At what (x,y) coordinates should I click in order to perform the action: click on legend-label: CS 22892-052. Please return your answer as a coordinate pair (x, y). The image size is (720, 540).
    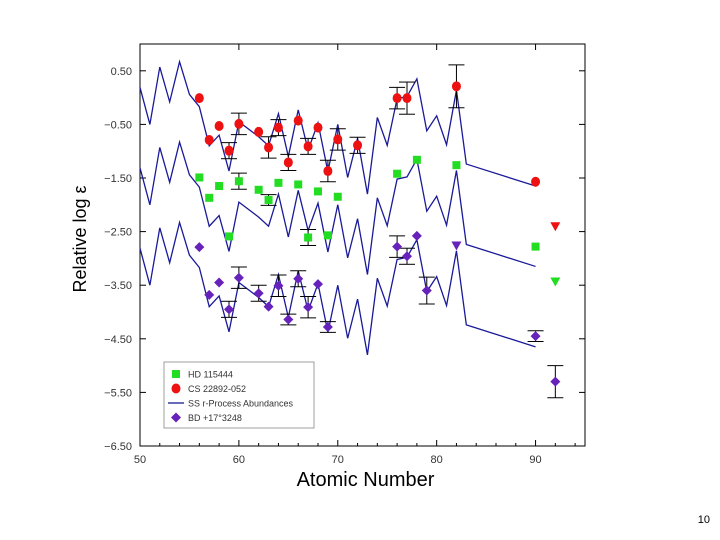
    Looking at the image, I should click on (217, 389).